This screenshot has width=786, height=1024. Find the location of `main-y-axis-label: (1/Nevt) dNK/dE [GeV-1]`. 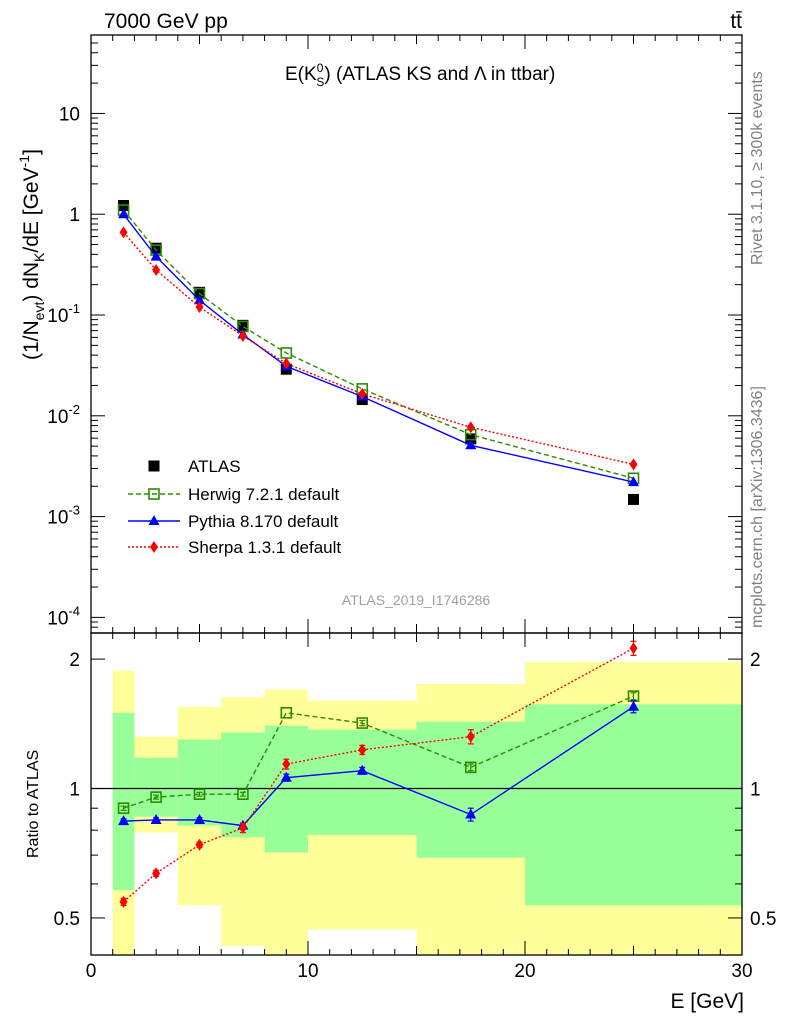

main-y-axis-label: (1/Nevt) dNK/dE [GeV-1] is located at coordinates (31, 254).